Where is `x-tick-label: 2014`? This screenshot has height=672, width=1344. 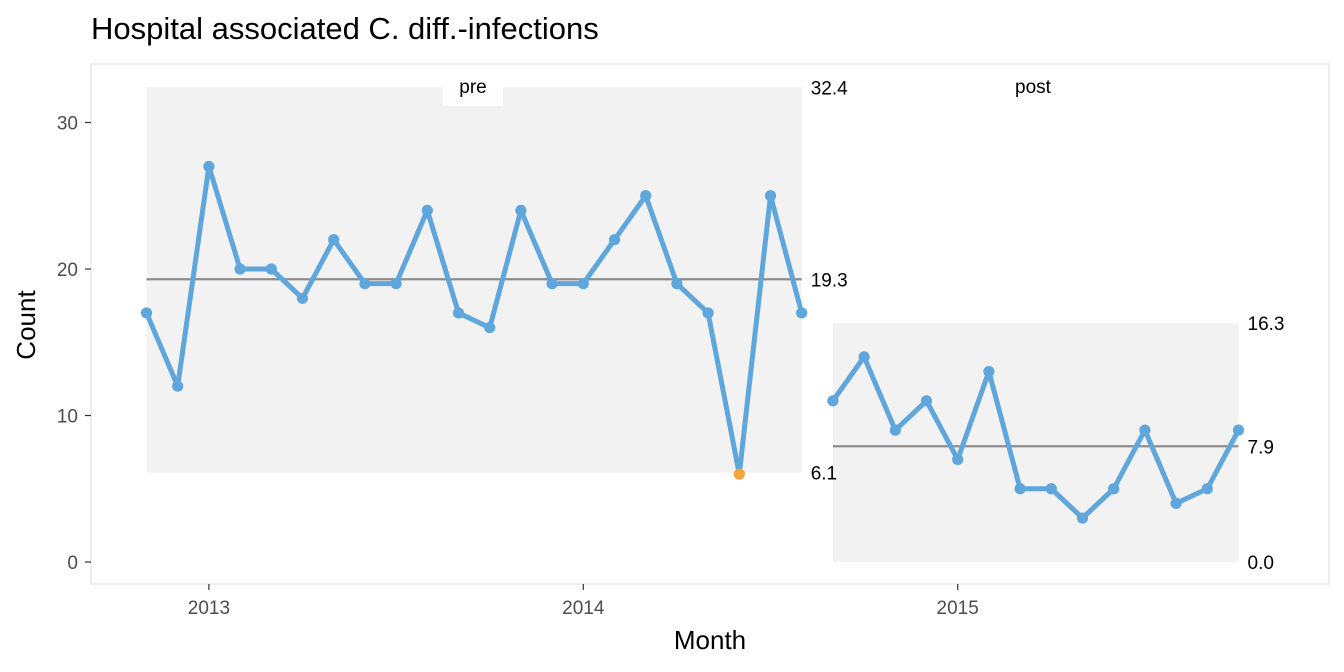 x-tick-label: 2014 is located at coordinates (583, 608).